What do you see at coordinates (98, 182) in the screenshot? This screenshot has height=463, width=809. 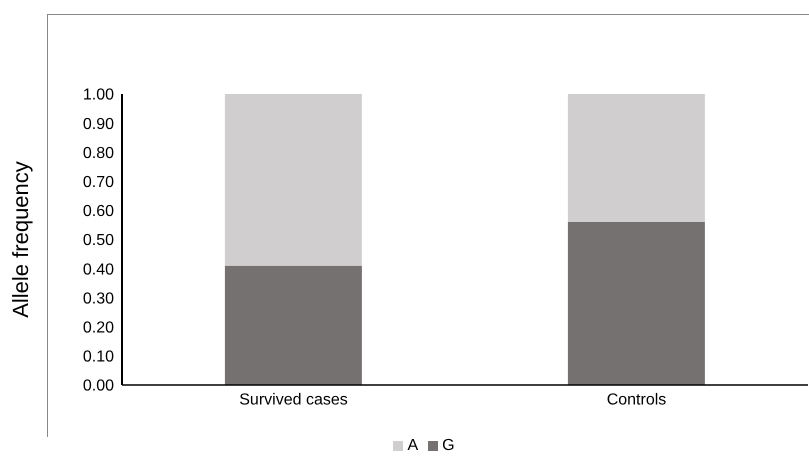 I see `y-tick-label: 0.70` at bounding box center [98, 182].